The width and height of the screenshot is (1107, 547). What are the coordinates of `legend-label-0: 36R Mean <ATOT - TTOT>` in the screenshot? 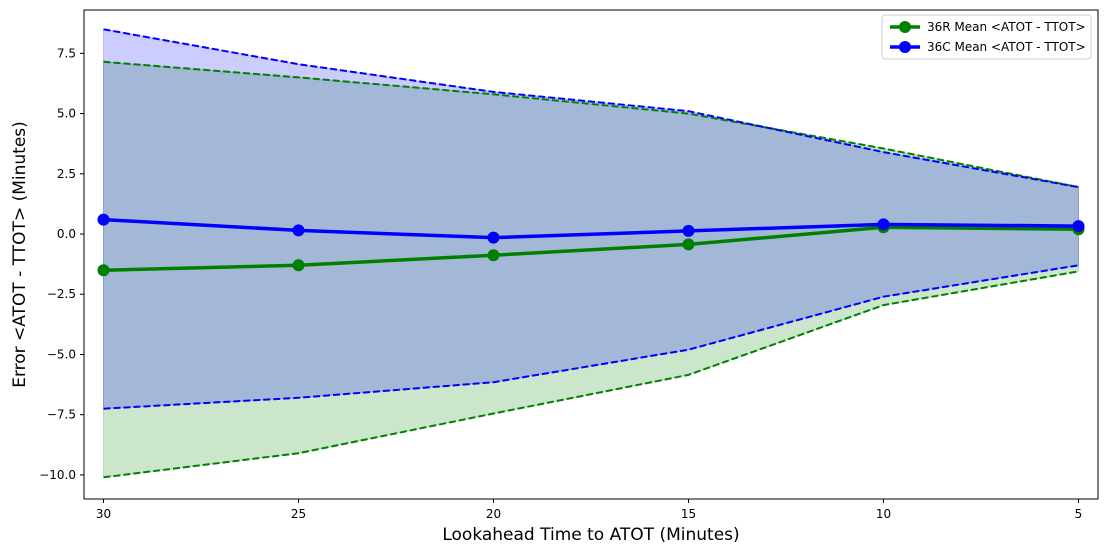 It's located at (1006, 27).